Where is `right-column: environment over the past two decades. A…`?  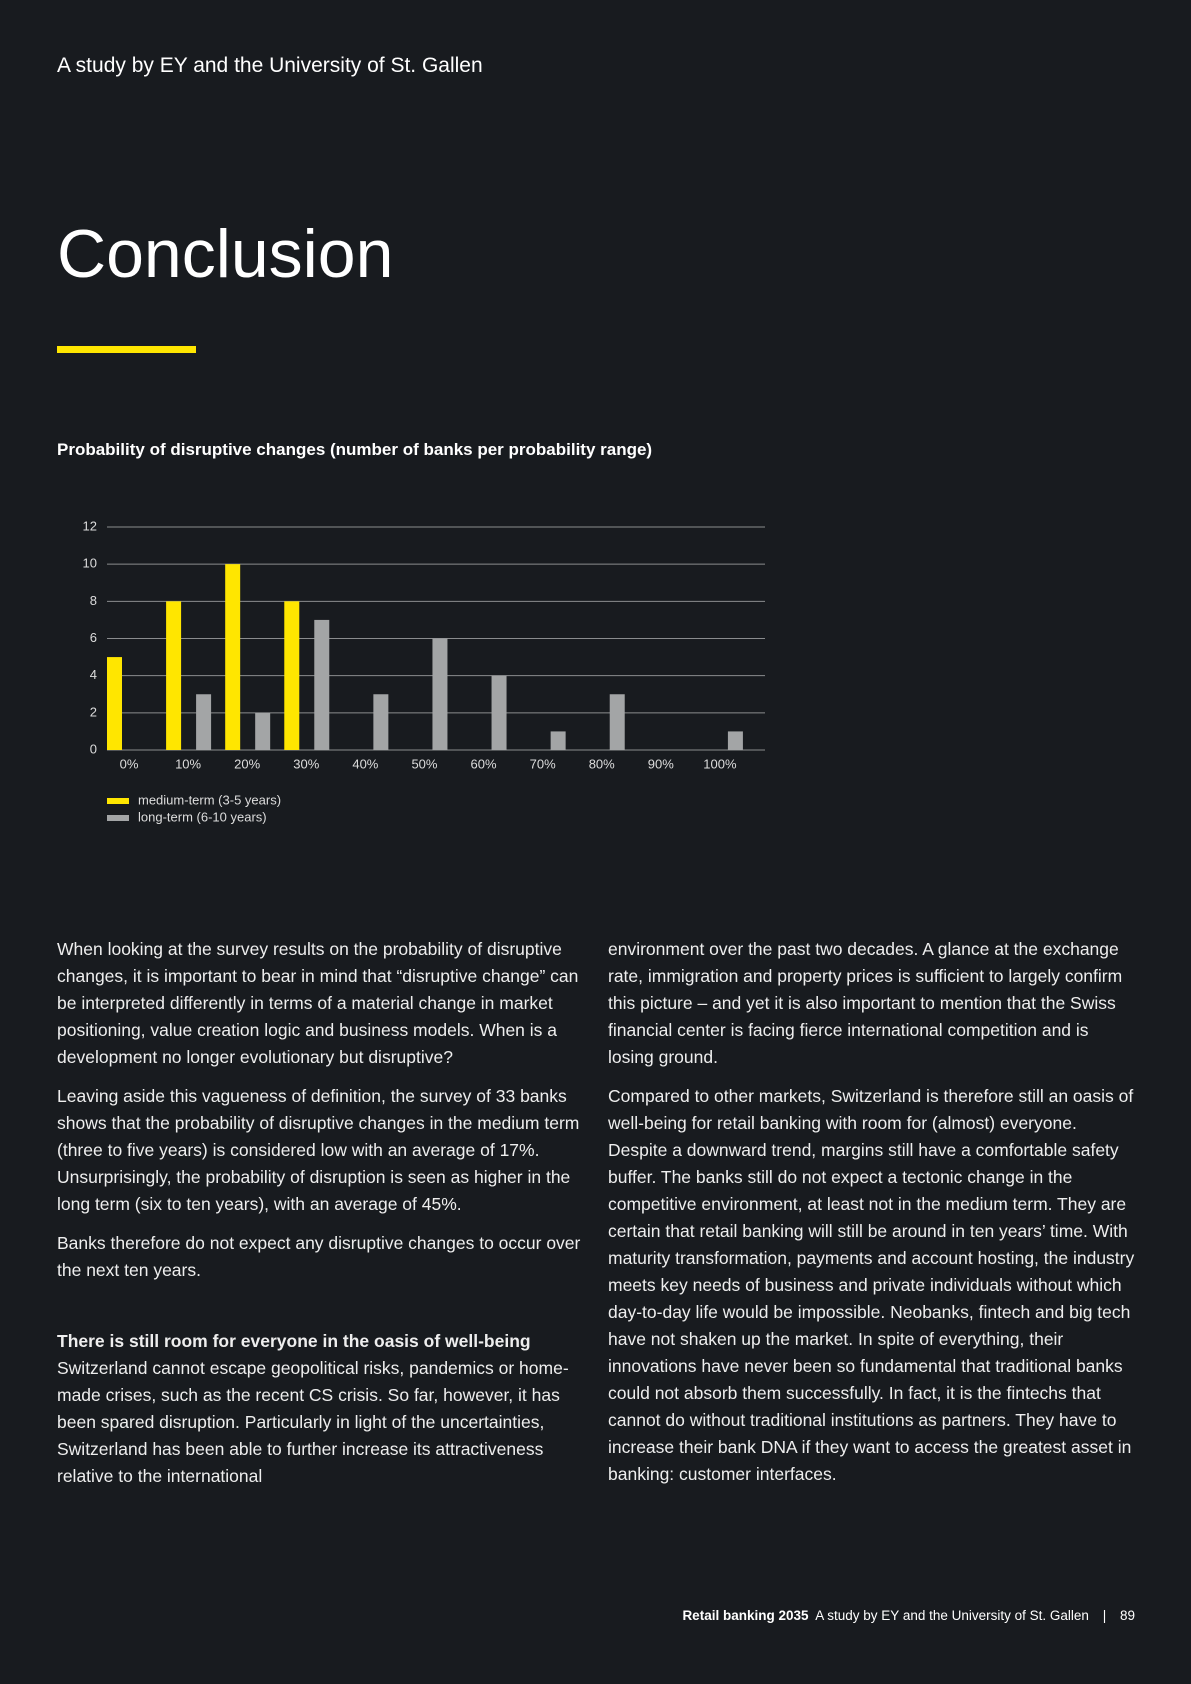
right-column: environment over the past two decades. A… is located at coordinates (872, 1218).